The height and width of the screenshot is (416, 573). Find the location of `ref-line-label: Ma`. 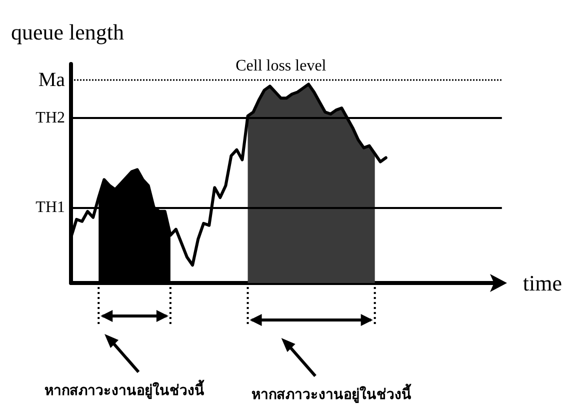

ref-line-label: Ma is located at coordinates (52, 80).